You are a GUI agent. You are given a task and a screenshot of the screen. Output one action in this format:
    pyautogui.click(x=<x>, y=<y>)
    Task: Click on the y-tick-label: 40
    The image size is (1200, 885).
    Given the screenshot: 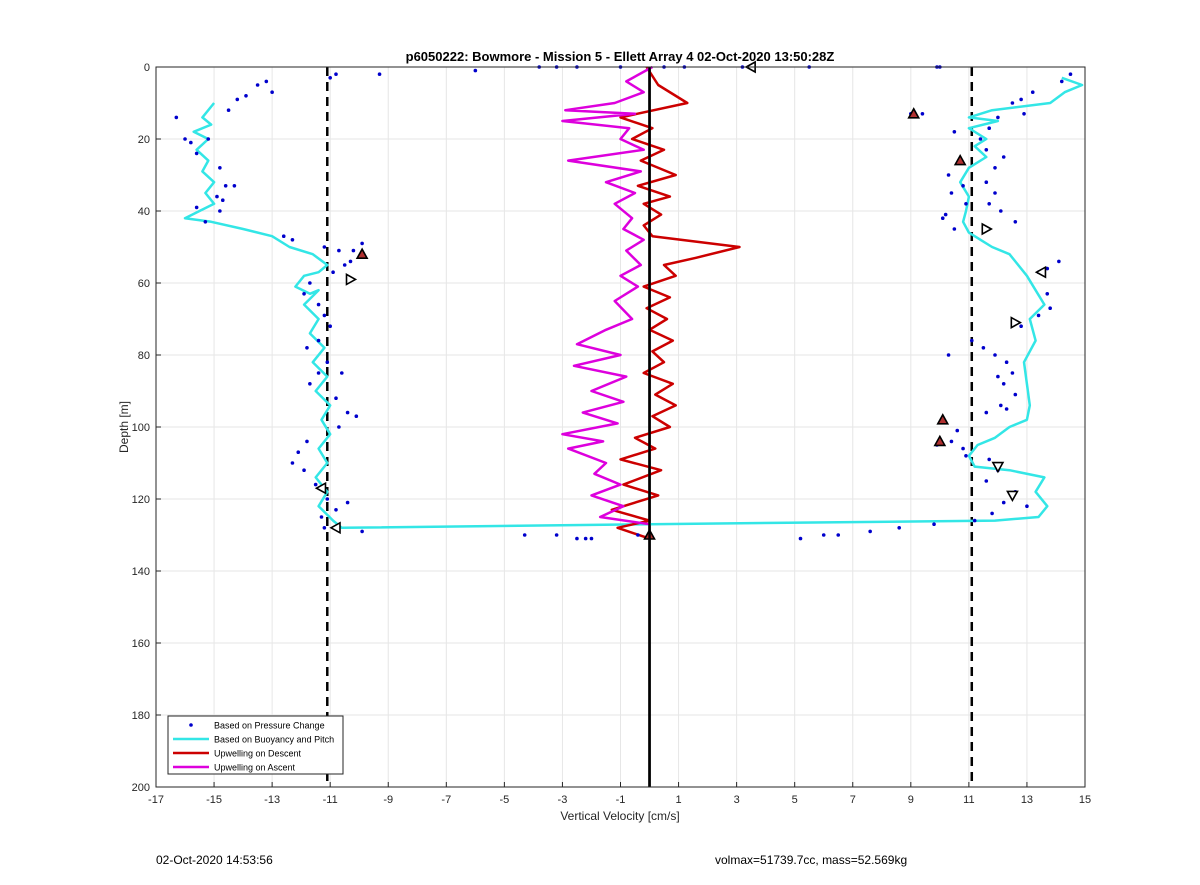 What is the action you would take?
    pyautogui.click(x=144, y=212)
    